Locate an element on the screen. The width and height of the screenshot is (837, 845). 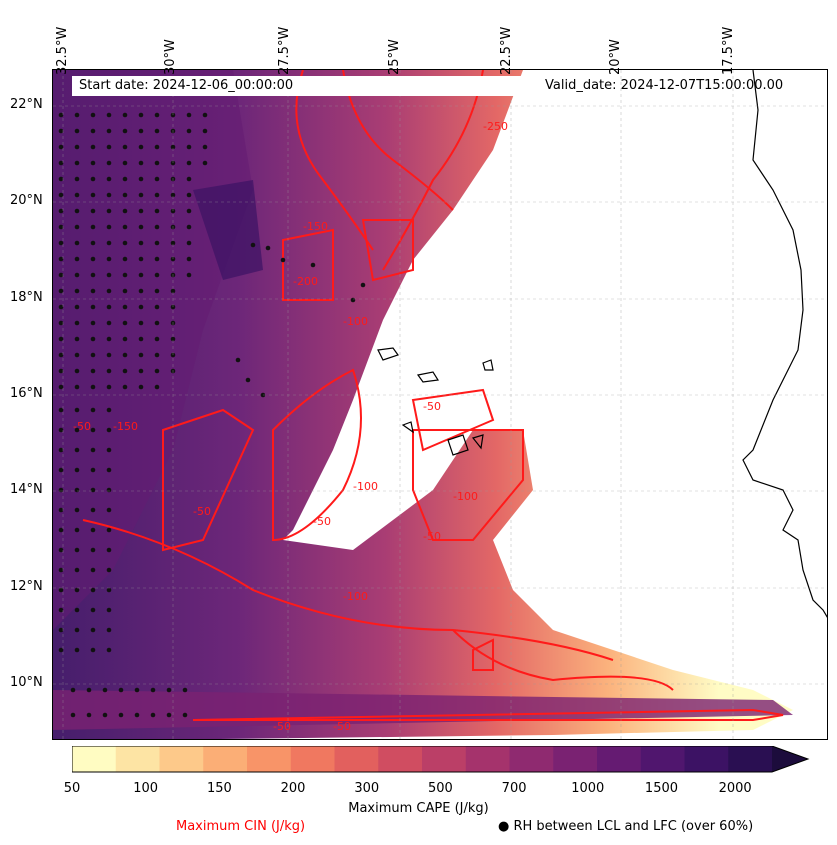
lat-label: 22°N is located at coordinates (26, 104).